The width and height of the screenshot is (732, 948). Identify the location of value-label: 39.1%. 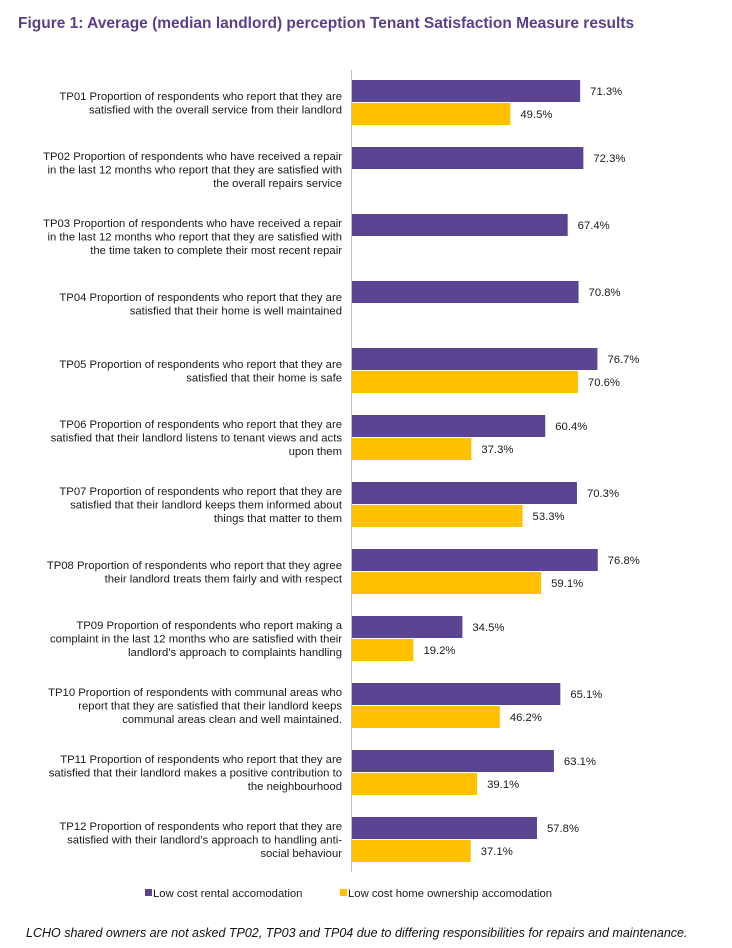
(503, 785).